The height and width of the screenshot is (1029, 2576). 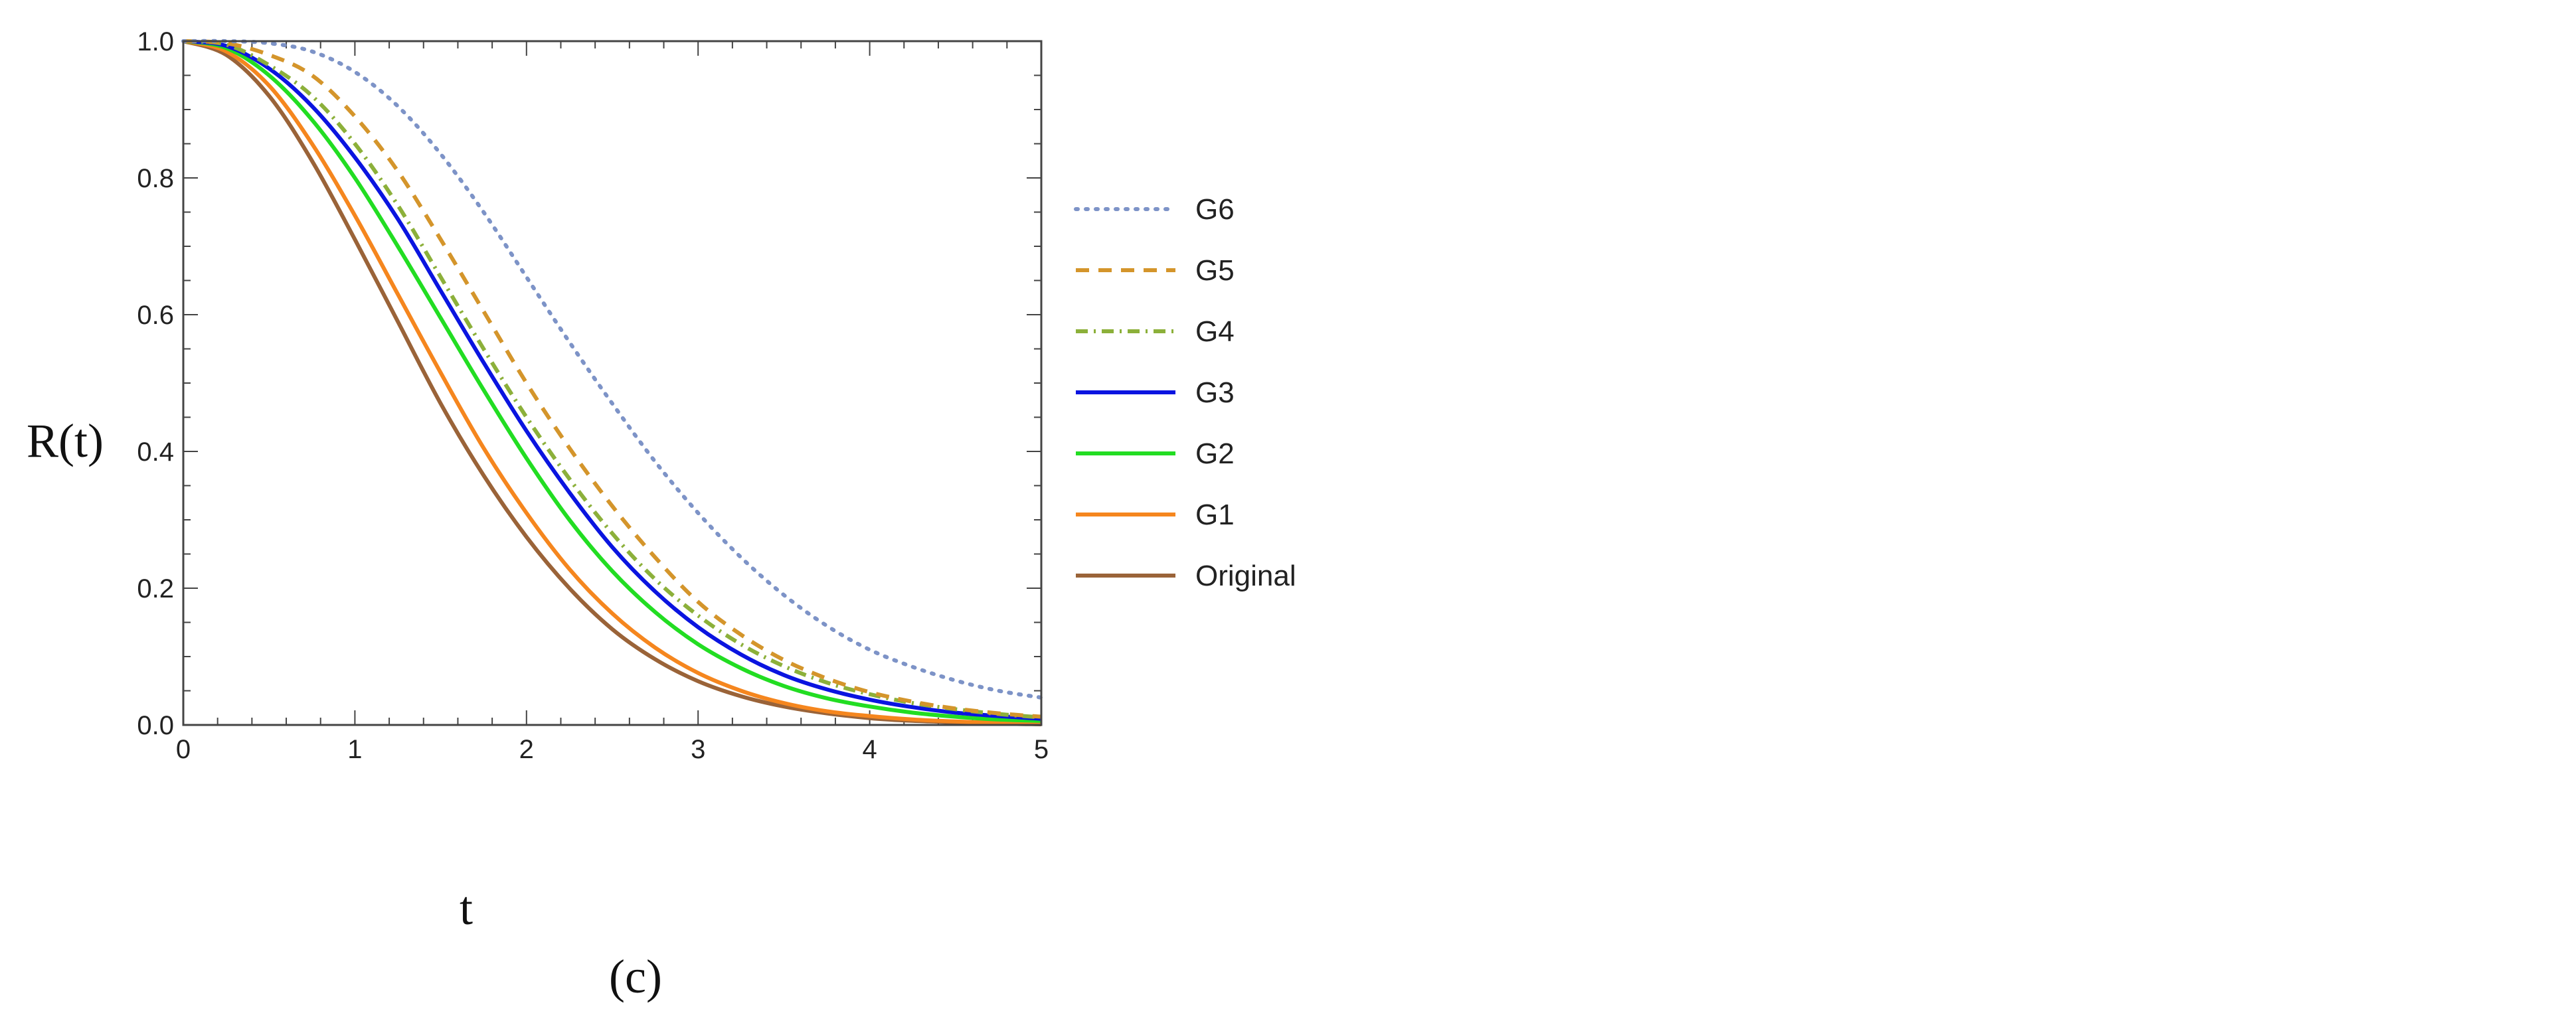 What do you see at coordinates (155, 725) in the screenshot?
I see `y-tick-label: 0.0` at bounding box center [155, 725].